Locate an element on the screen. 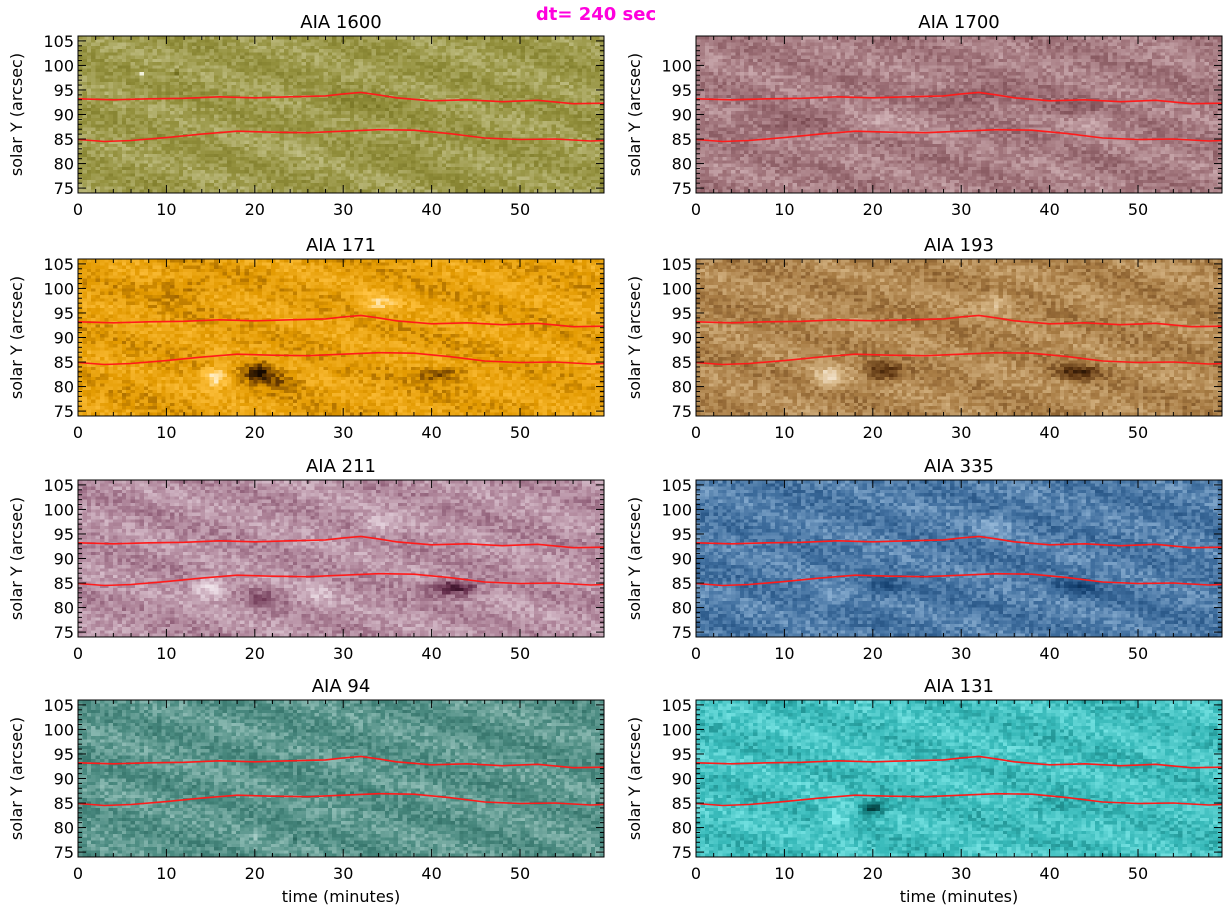  panel-title: AIA 335 is located at coordinates (959, 466).